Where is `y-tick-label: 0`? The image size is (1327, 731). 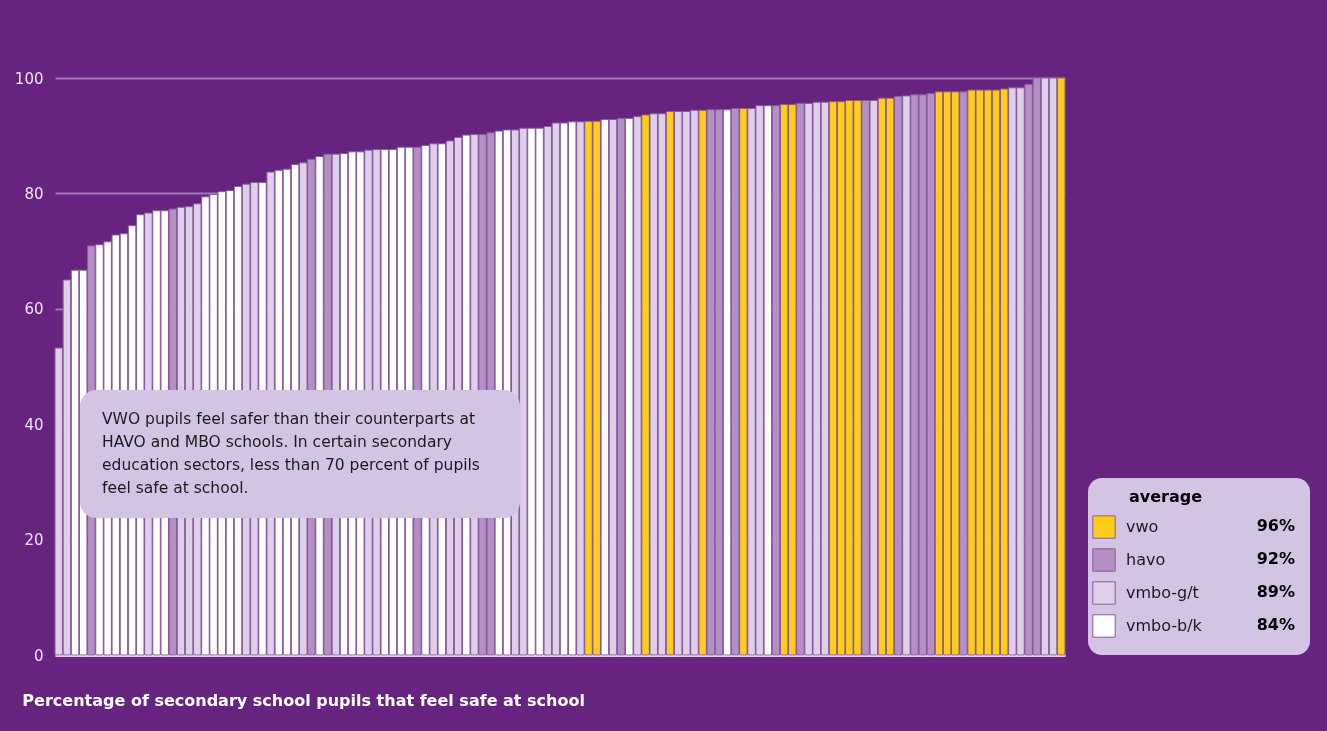 y-tick-label: 0 is located at coordinates (38, 655).